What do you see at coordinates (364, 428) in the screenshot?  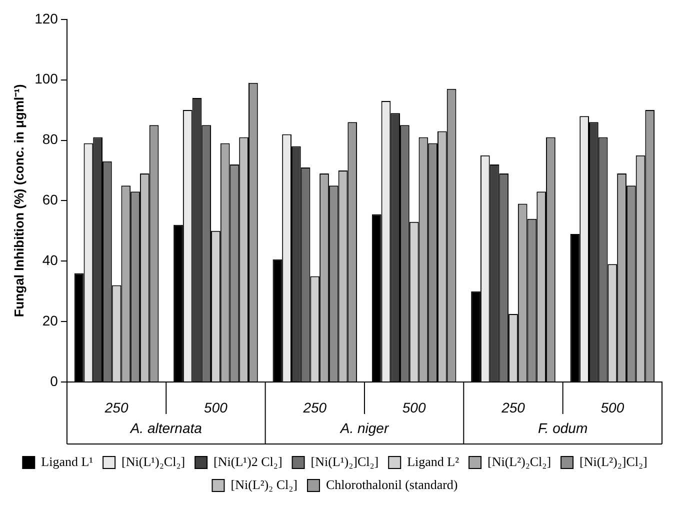 I see `text: A. niger` at bounding box center [364, 428].